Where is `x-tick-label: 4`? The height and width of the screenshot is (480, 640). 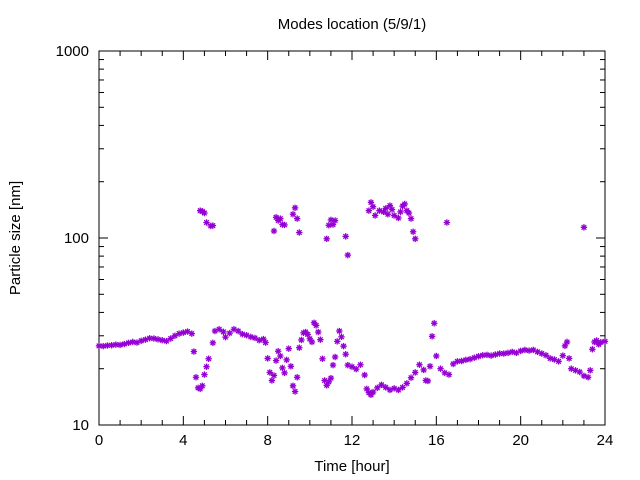 x-tick-label: 4 is located at coordinates (183, 440).